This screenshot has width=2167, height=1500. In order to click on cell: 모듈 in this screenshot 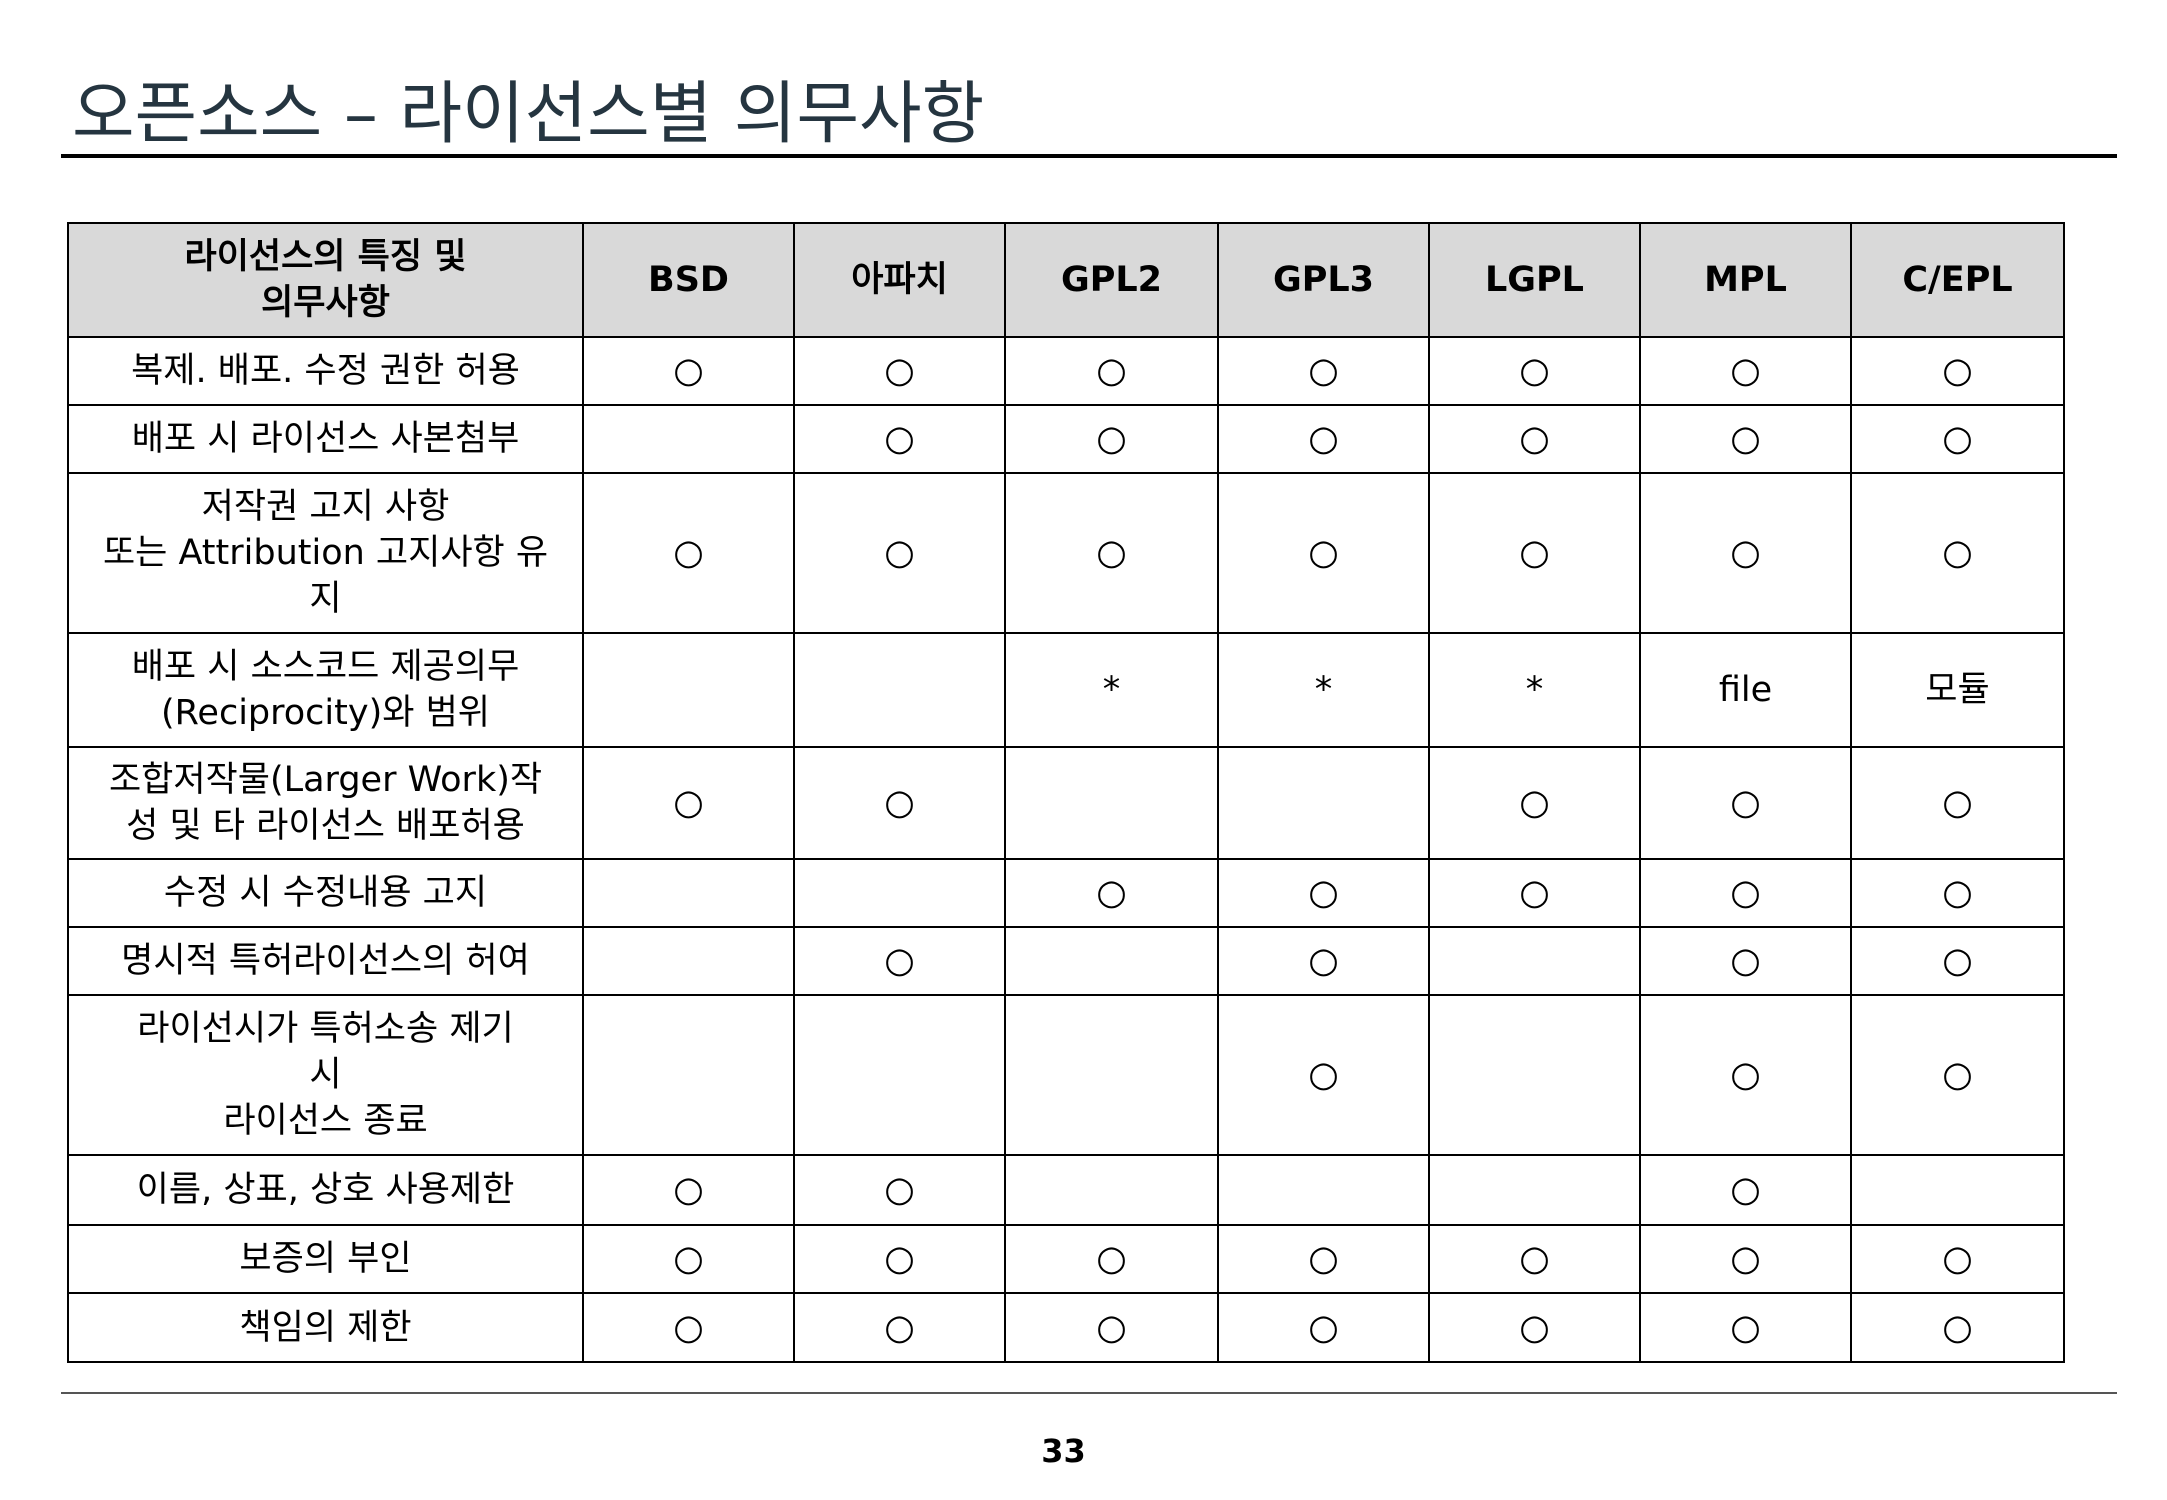, I will do `click(1957, 690)`.